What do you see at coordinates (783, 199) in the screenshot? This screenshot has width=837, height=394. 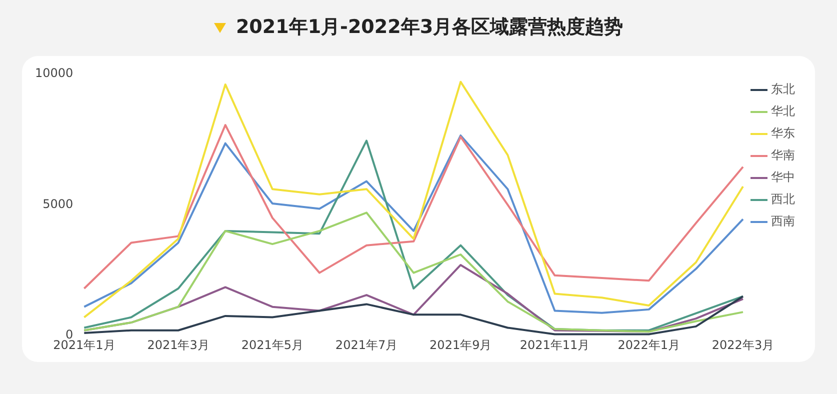 I see `legend-label: 西北` at bounding box center [783, 199].